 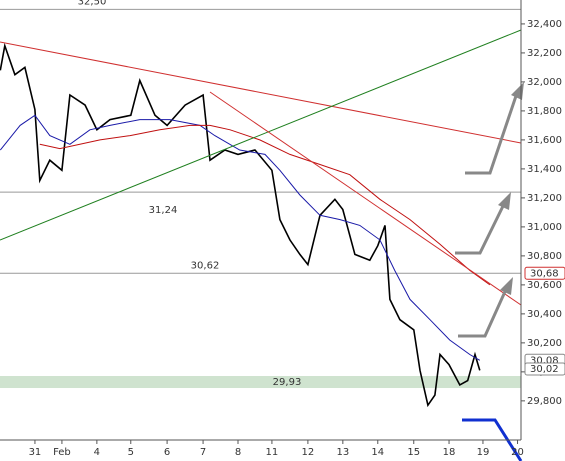 What do you see at coordinates (413, 452) in the screenshot?
I see `x-tick-label: 15` at bounding box center [413, 452].